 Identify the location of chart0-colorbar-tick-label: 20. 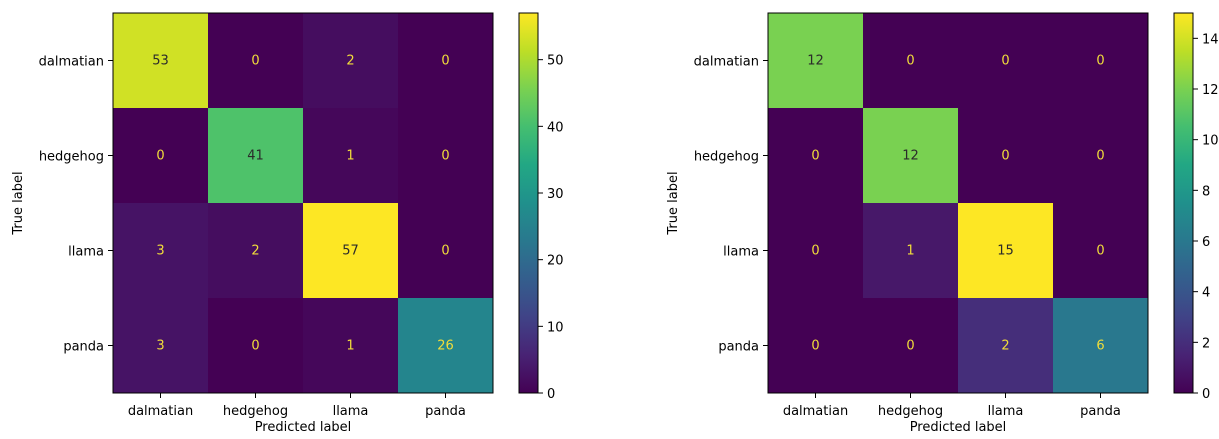
(555, 261).